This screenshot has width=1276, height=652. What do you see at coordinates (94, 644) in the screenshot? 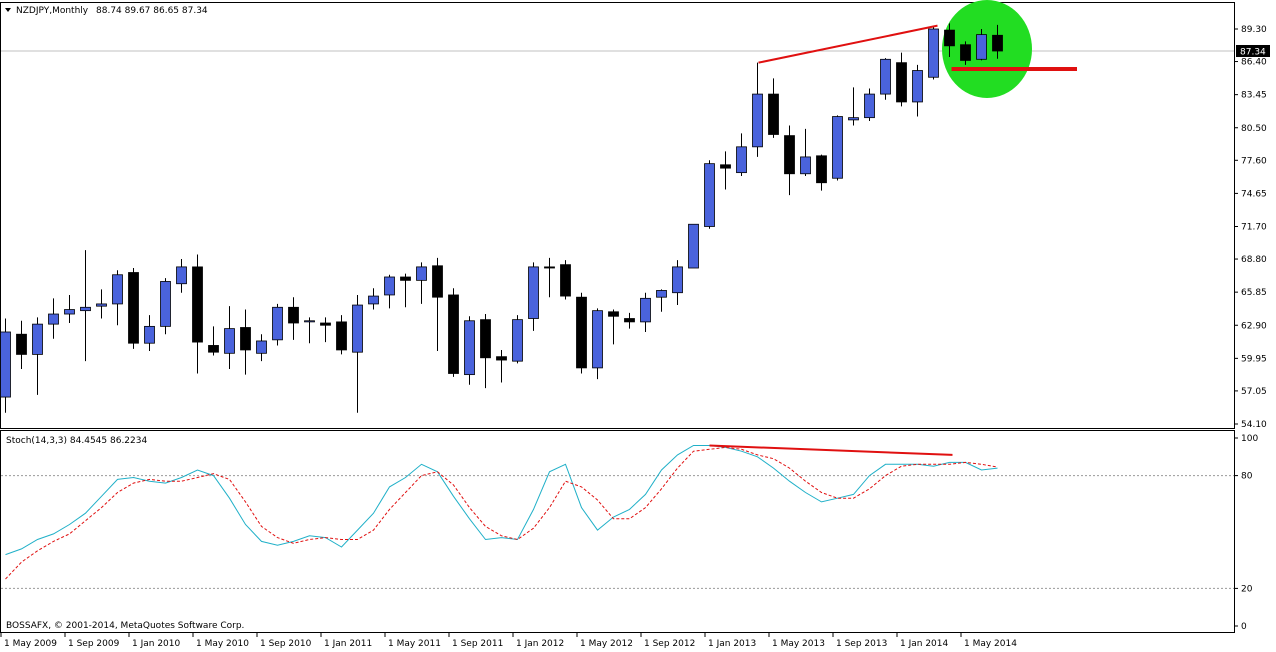
I see `time-tick-label: 1 Sep 2009` at bounding box center [94, 644].